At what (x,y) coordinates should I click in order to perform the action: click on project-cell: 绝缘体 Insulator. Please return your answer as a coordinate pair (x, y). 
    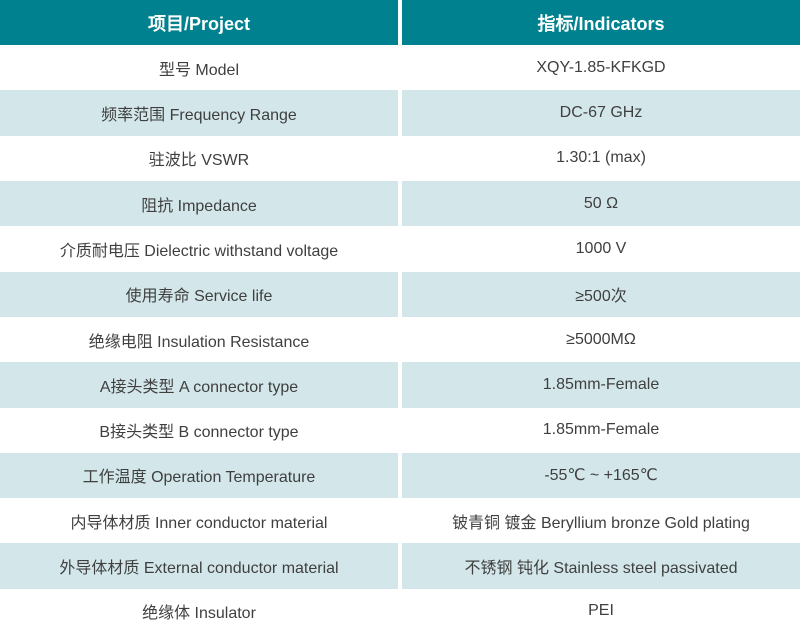
    Looking at the image, I should click on (199, 611).